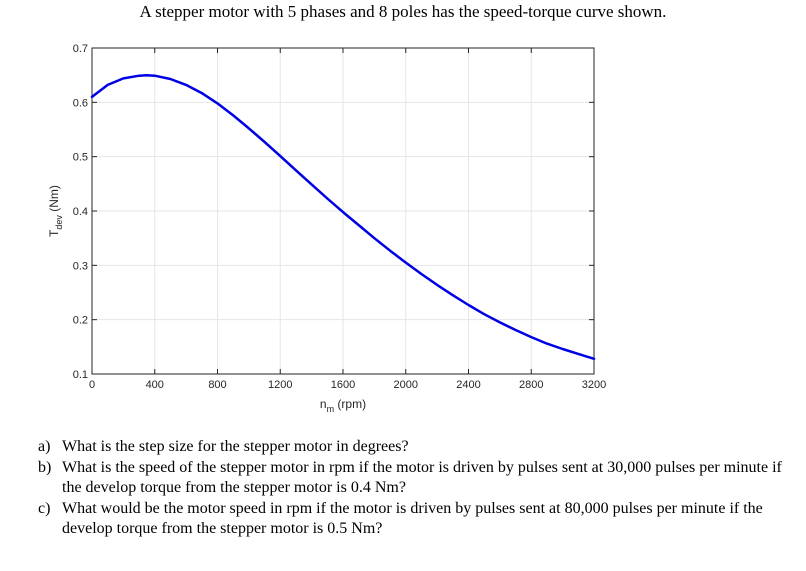  I want to click on question-c-letter: c), so click(44, 508).